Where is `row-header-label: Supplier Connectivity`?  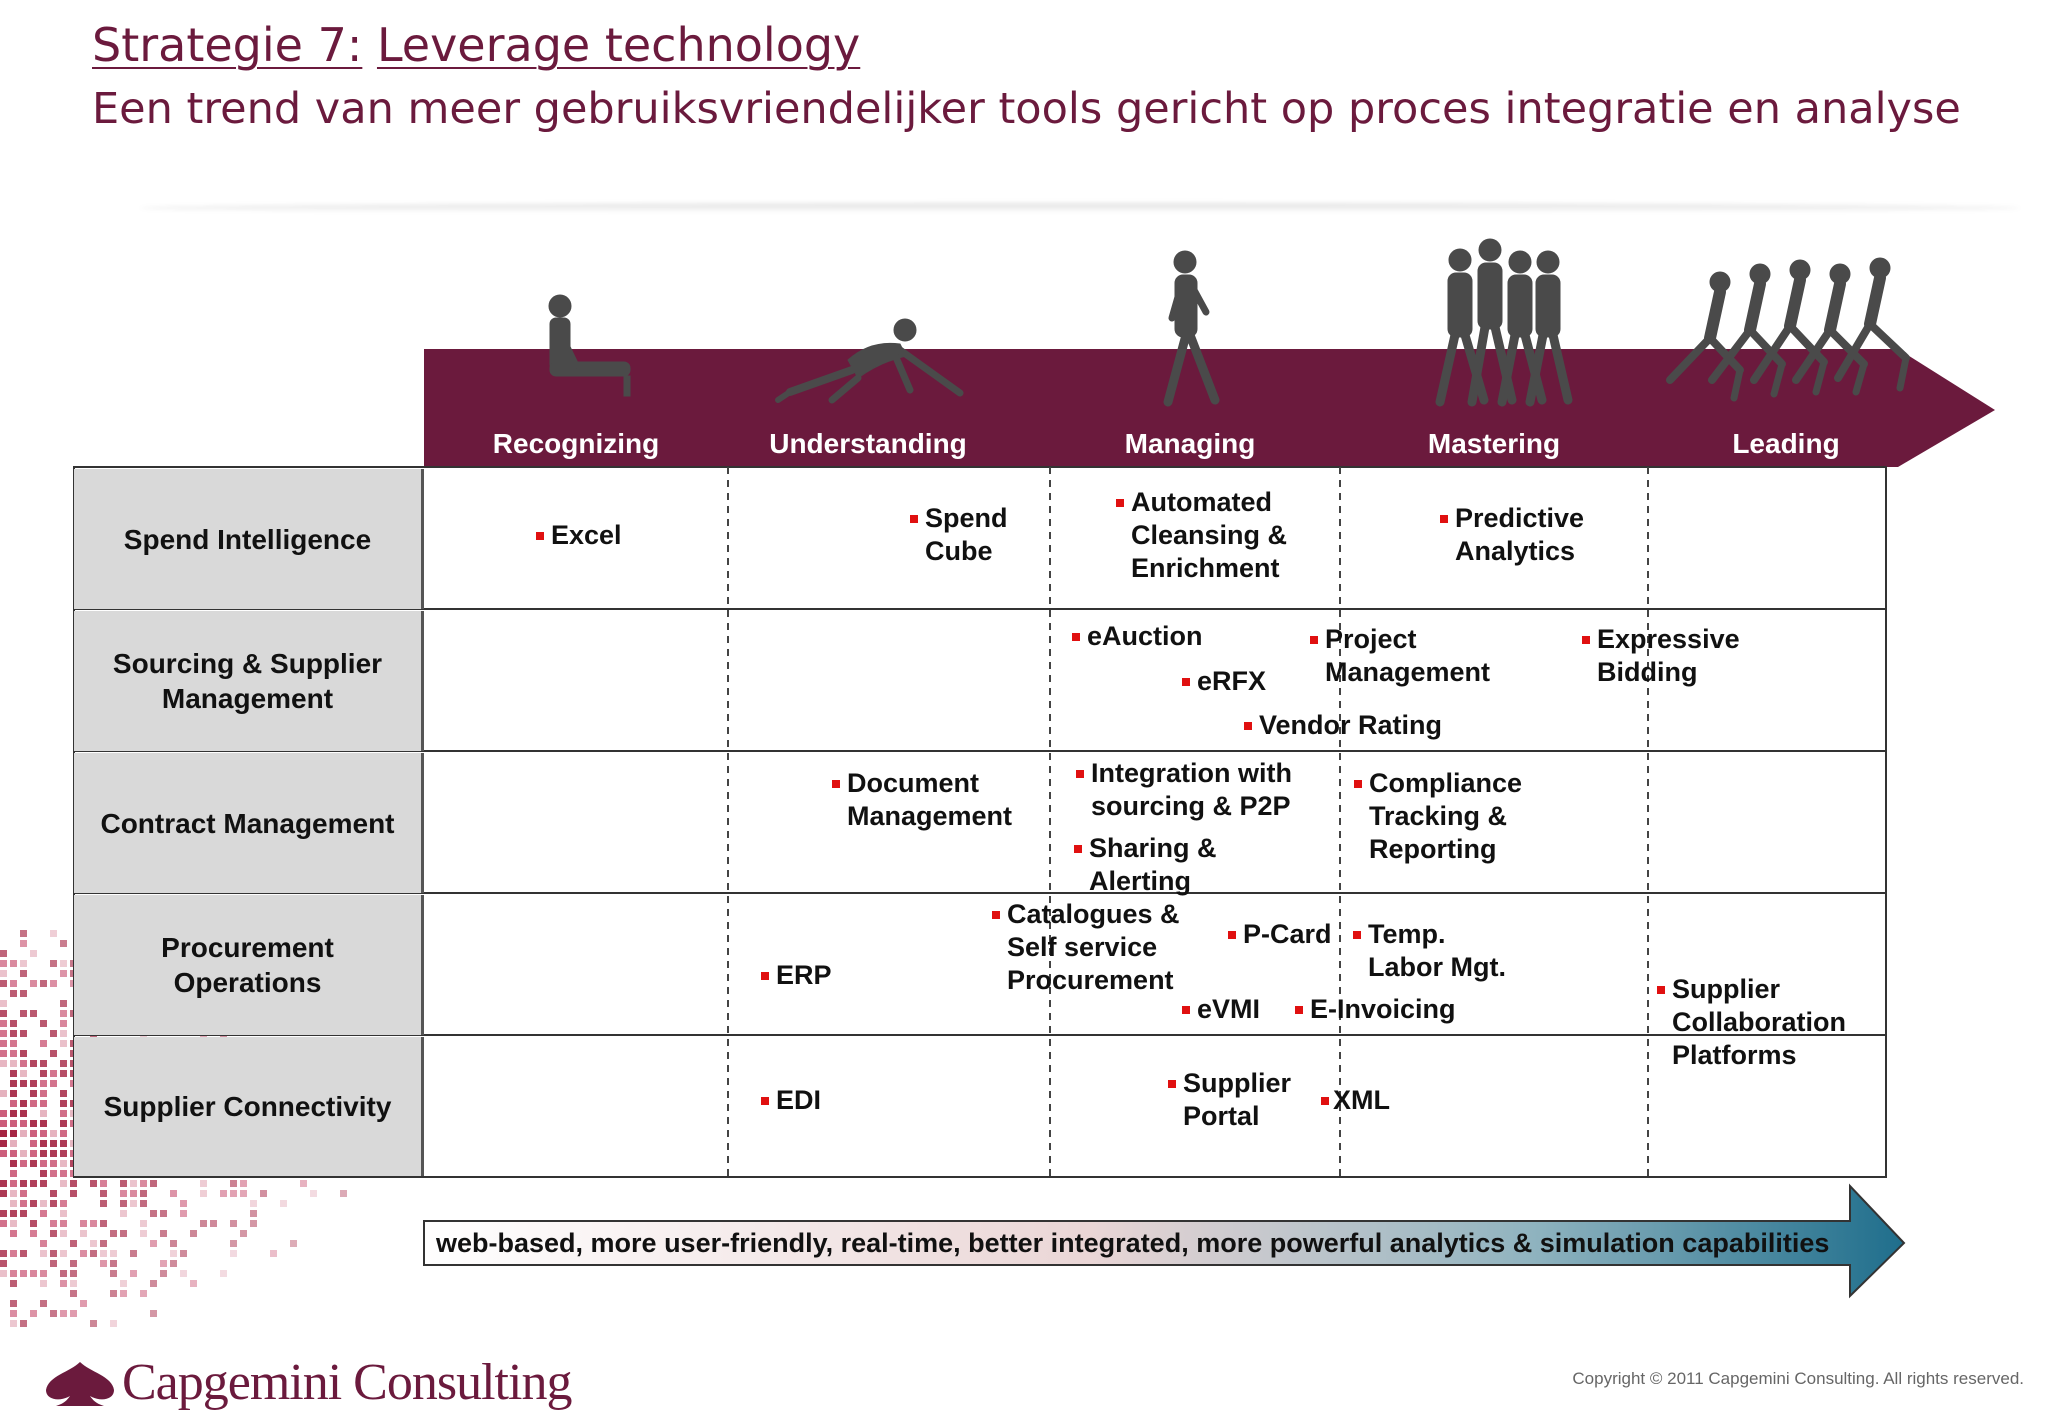 row-header-label: Supplier Connectivity is located at coordinates (247, 1106).